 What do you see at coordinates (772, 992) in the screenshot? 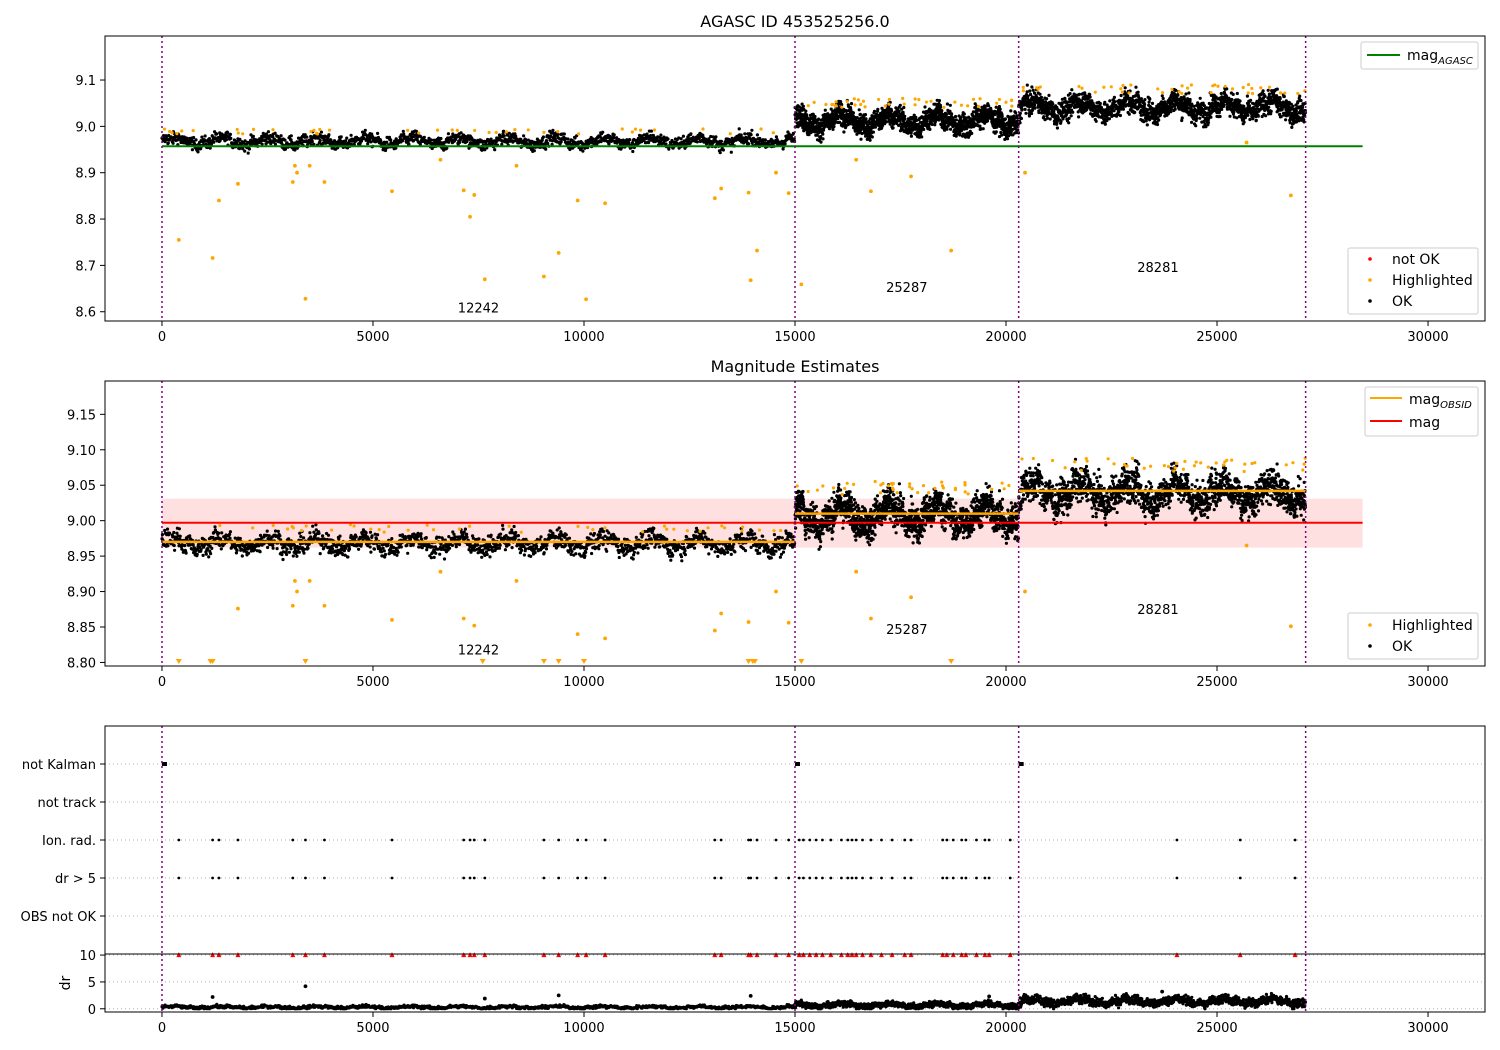
I see `dr-panel: 0 5000 10000 15000 20000 25000 30000 0 5 10 dr` at bounding box center [772, 992].